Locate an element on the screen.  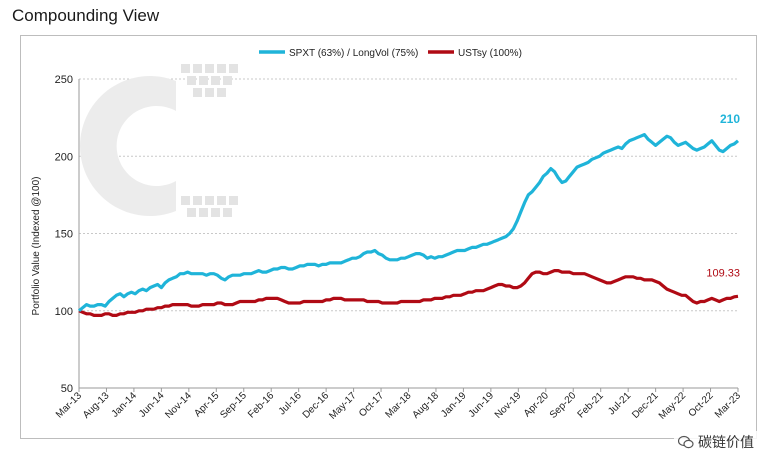
series-end-label-2: 109.33 is located at coordinates (723, 273).